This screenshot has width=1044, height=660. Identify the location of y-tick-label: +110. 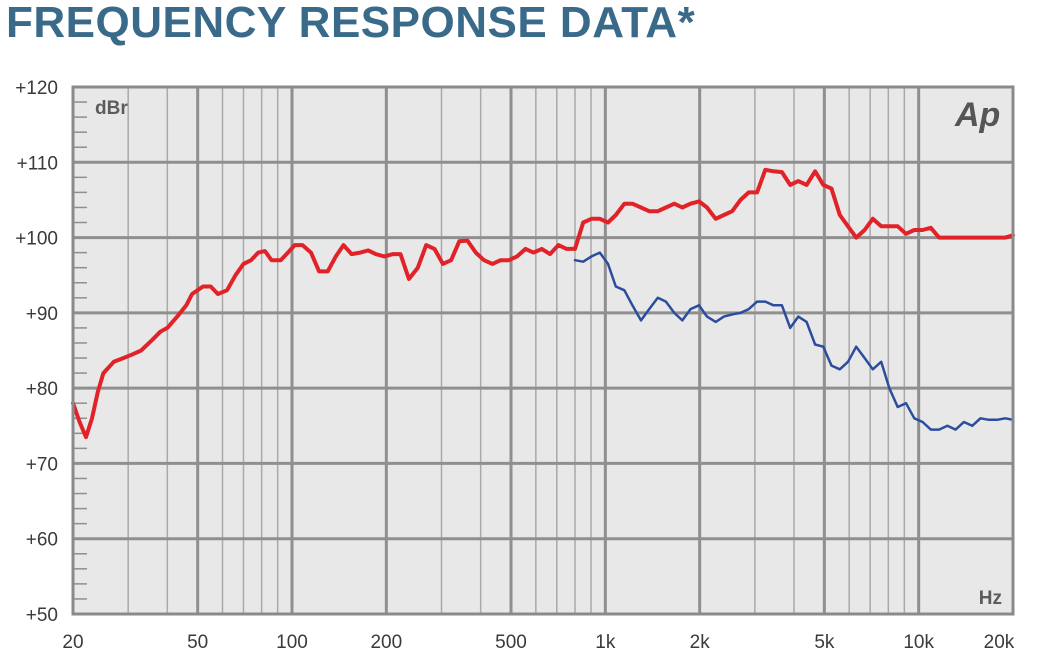
(37, 163).